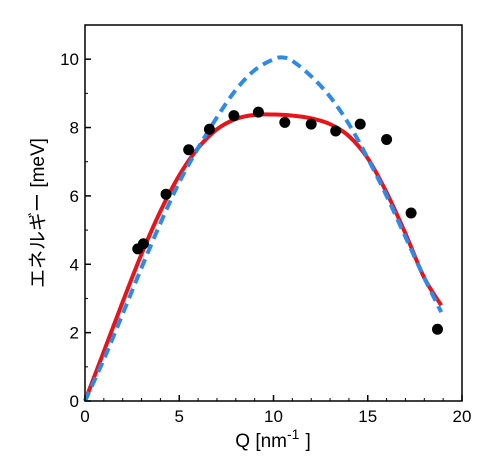 Image resolution: width=500 pixels, height=466 pixels. I want to click on y-axis-title: エネルギー [meV], so click(38, 213).